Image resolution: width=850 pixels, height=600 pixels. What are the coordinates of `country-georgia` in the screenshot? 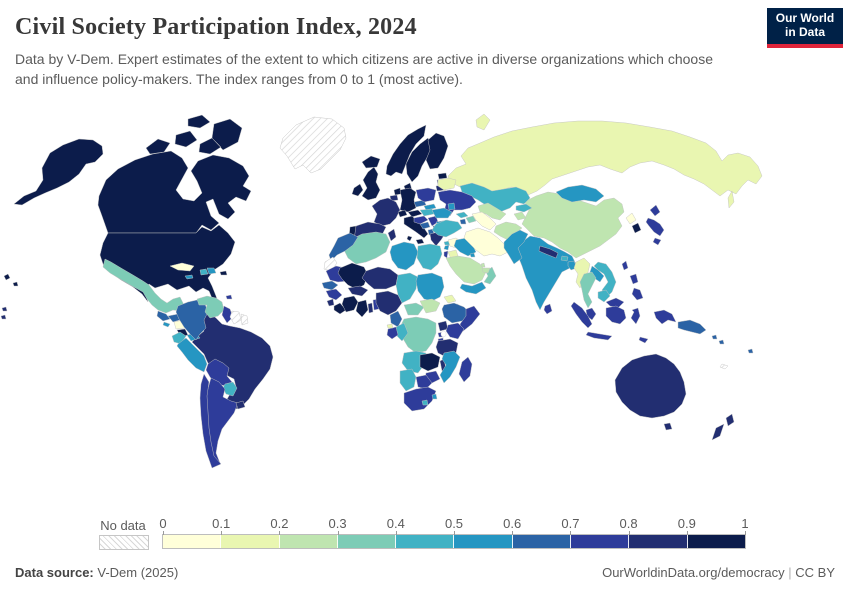 It's located at (462, 215).